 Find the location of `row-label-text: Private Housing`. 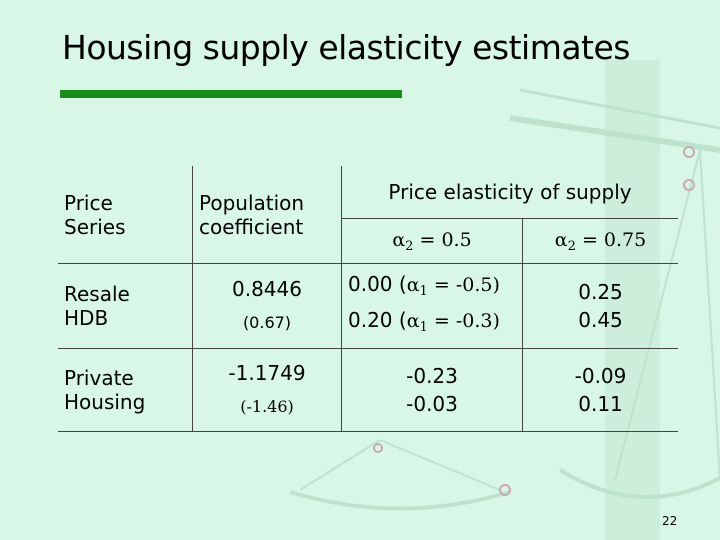

row-label-text: Private Housing is located at coordinates (105, 390).